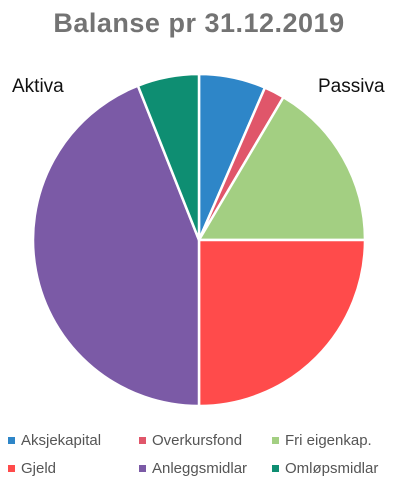 This screenshot has height=485, width=398. I want to click on legend-item-2: Fri eigenkap., so click(322, 440).